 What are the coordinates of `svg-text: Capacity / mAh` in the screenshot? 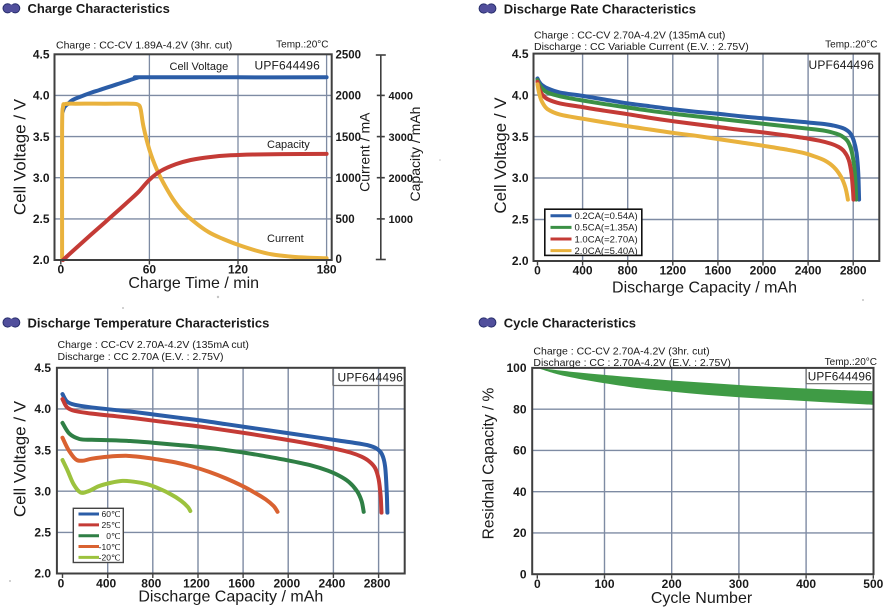 It's located at (415, 154).